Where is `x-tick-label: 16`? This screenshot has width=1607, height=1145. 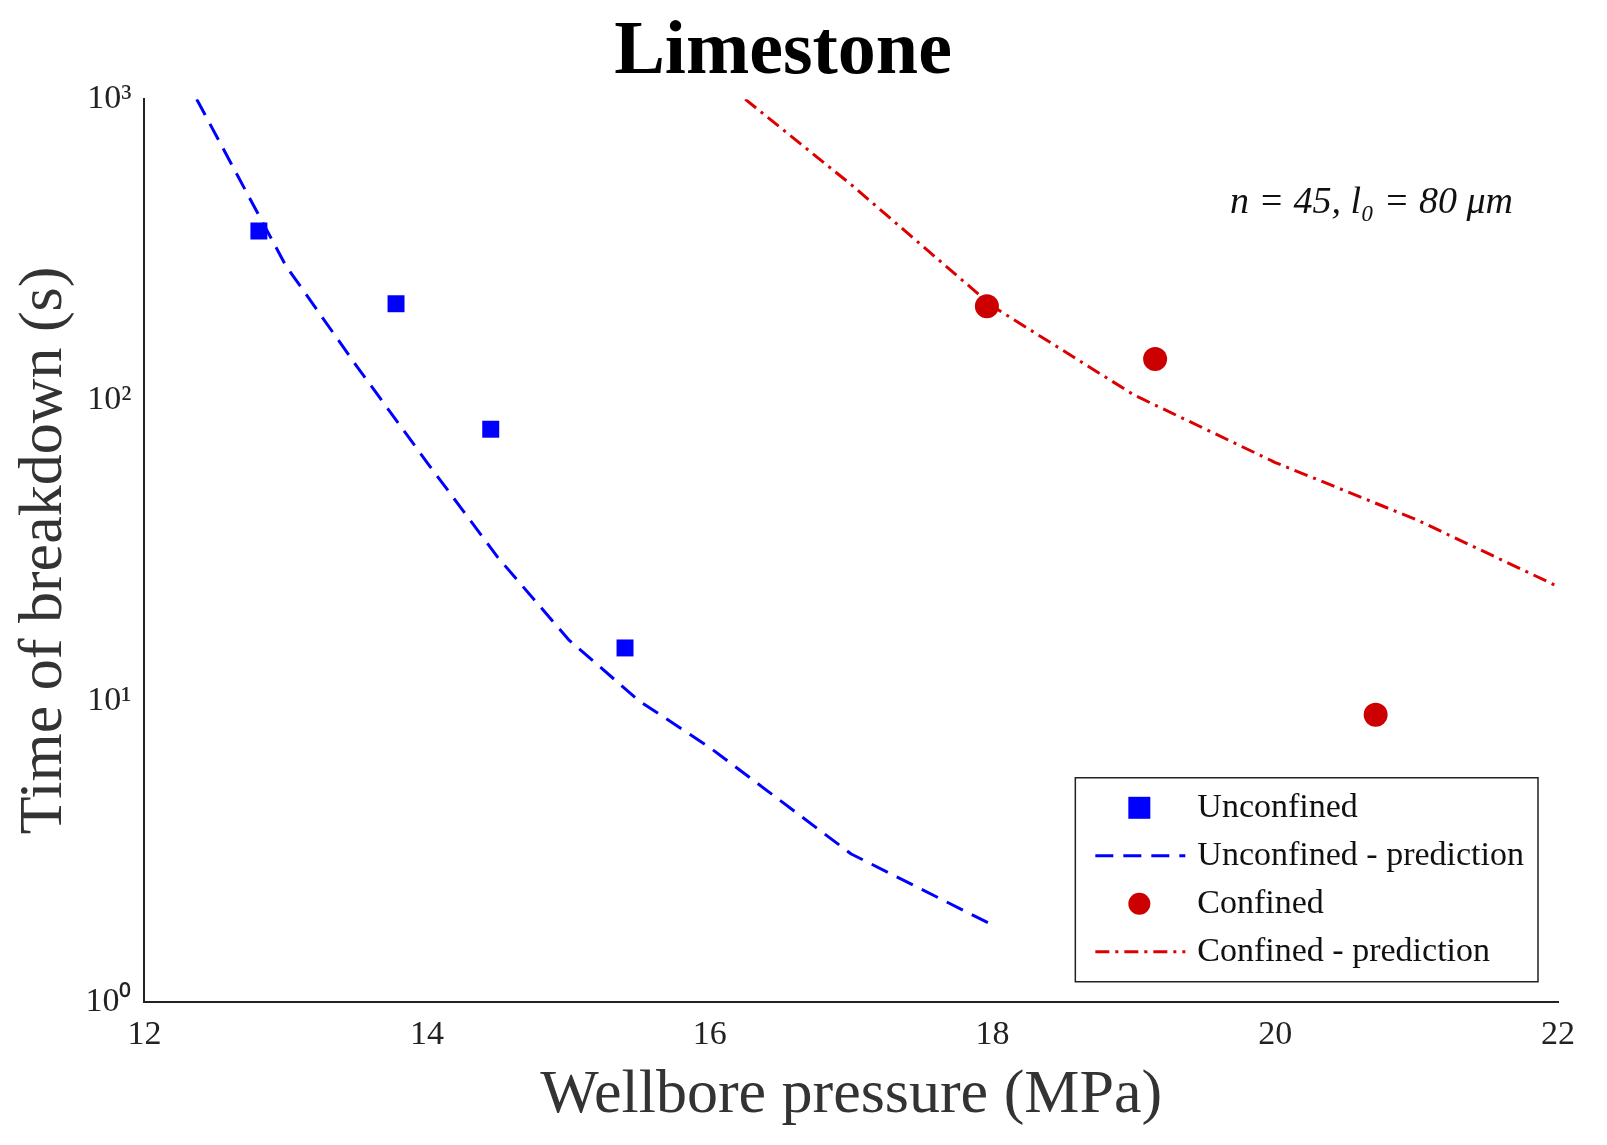 x-tick-label: 16 is located at coordinates (709, 1033).